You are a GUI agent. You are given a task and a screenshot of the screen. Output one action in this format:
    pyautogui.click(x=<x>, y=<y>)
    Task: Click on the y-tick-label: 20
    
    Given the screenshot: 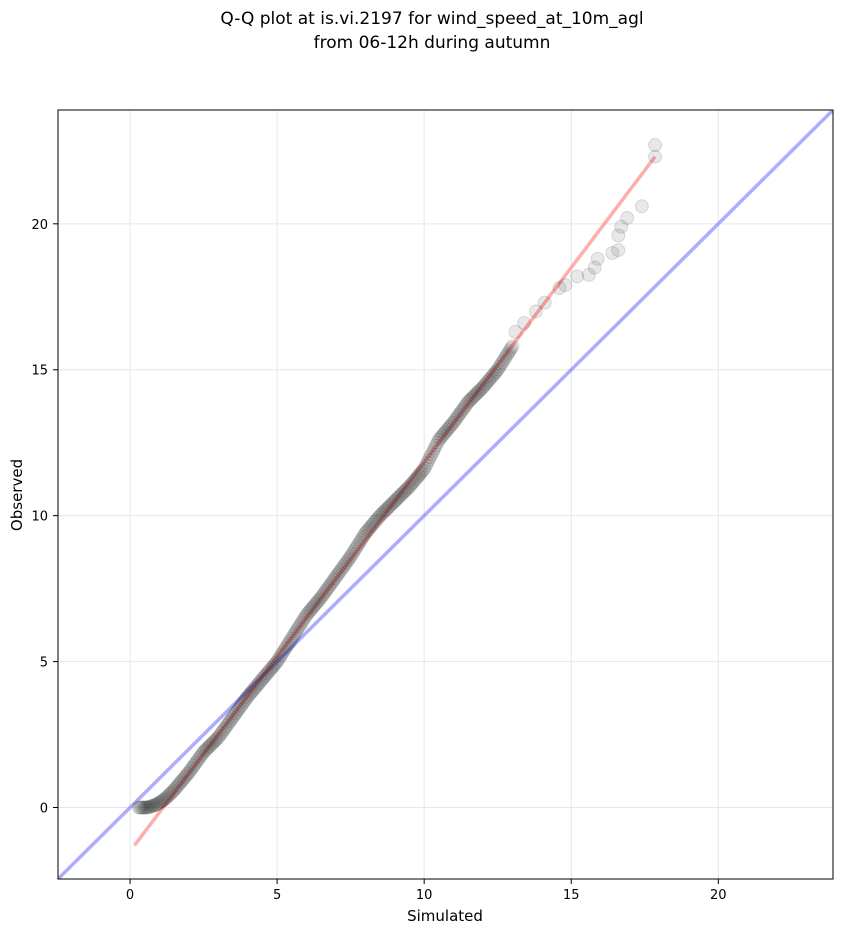 What is the action you would take?
    pyautogui.click(x=39, y=225)
    